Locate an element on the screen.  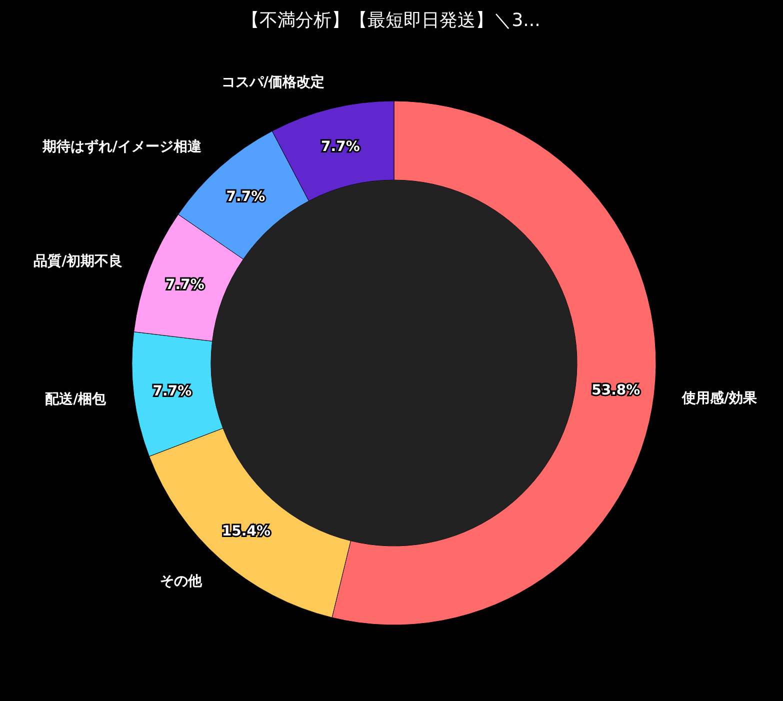
slice-label: コスパ/価格改定 is located at coordinates (273, 81).